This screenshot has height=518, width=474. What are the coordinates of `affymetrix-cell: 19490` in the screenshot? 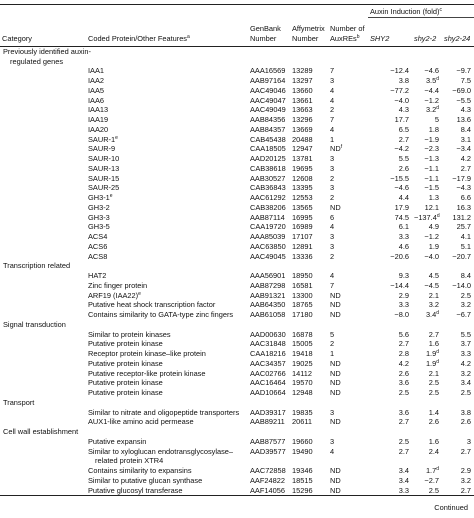 It's located at (302, 451).